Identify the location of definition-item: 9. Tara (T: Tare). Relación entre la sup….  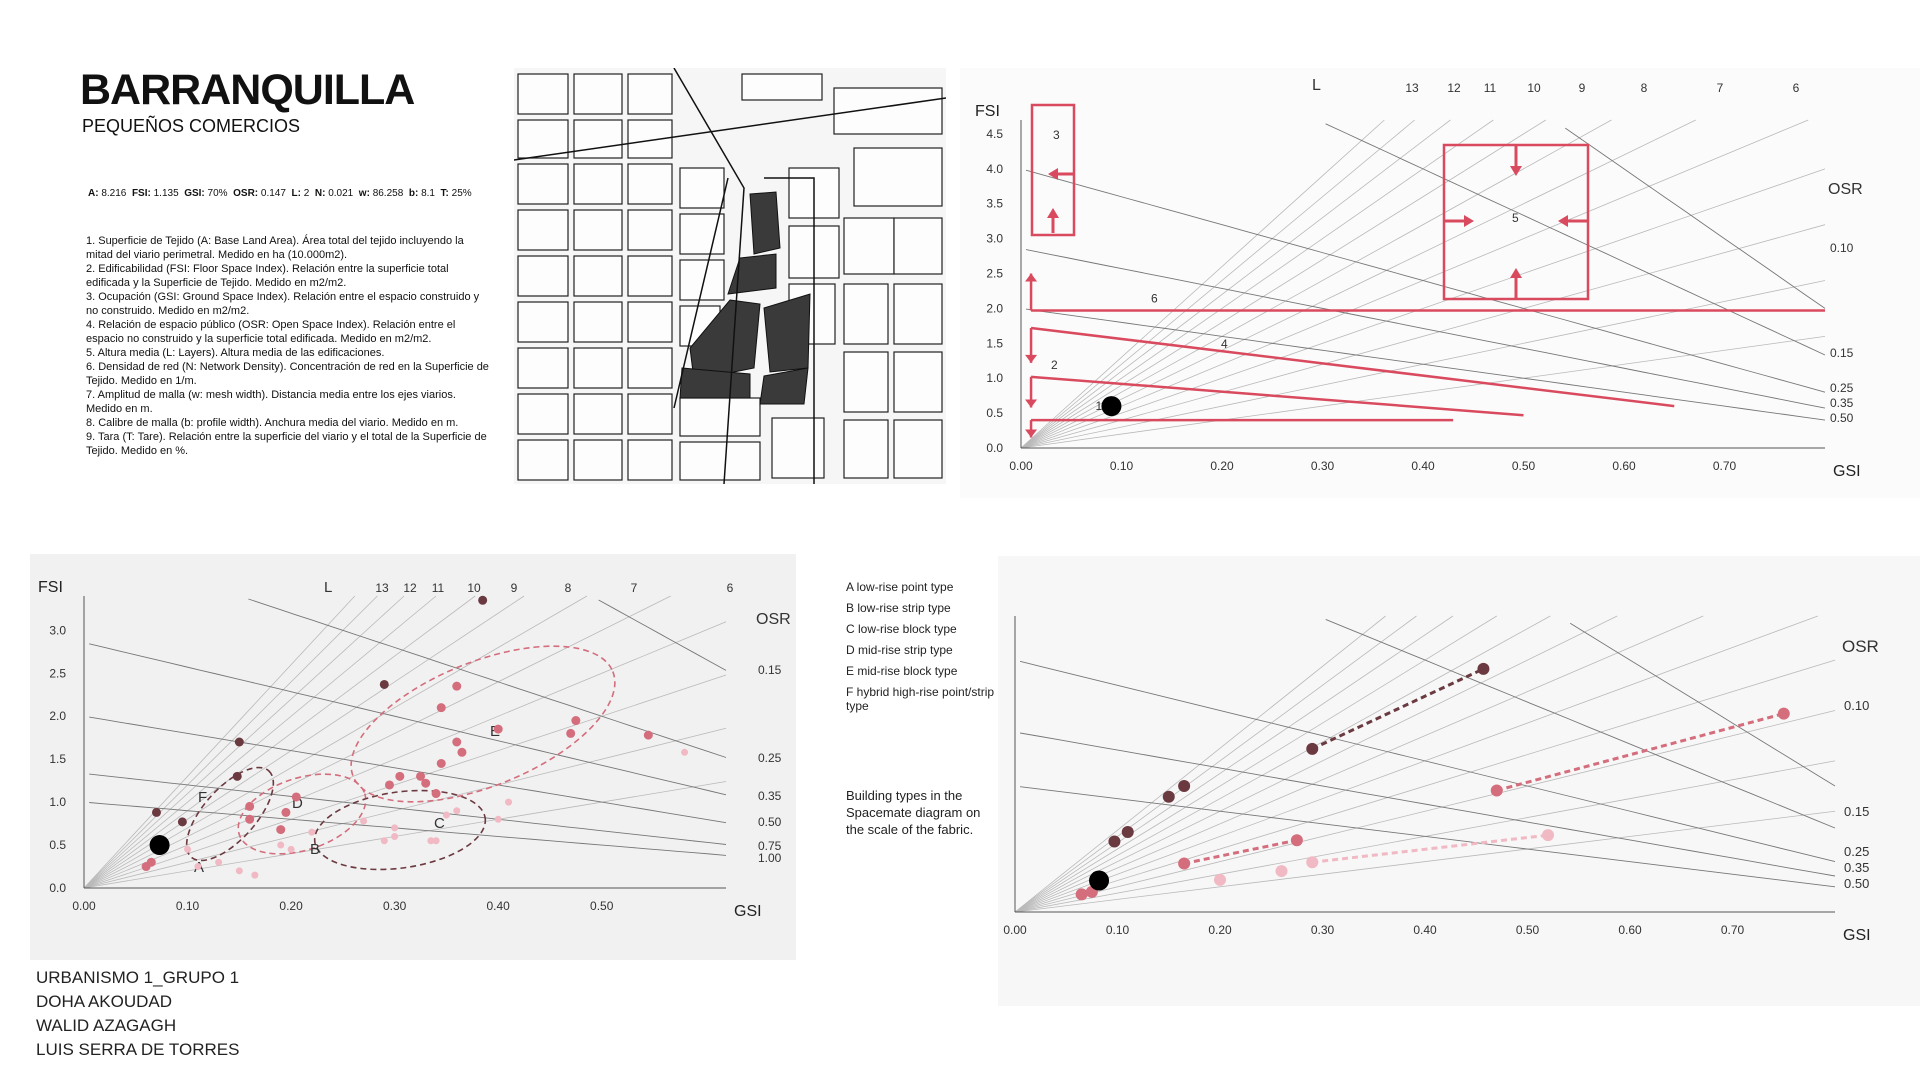
(286, 444).